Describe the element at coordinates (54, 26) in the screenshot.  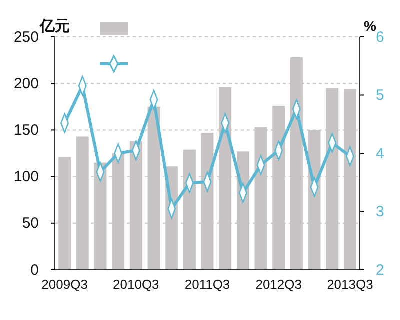
I see `y-axis-title: 亿元` at that location.